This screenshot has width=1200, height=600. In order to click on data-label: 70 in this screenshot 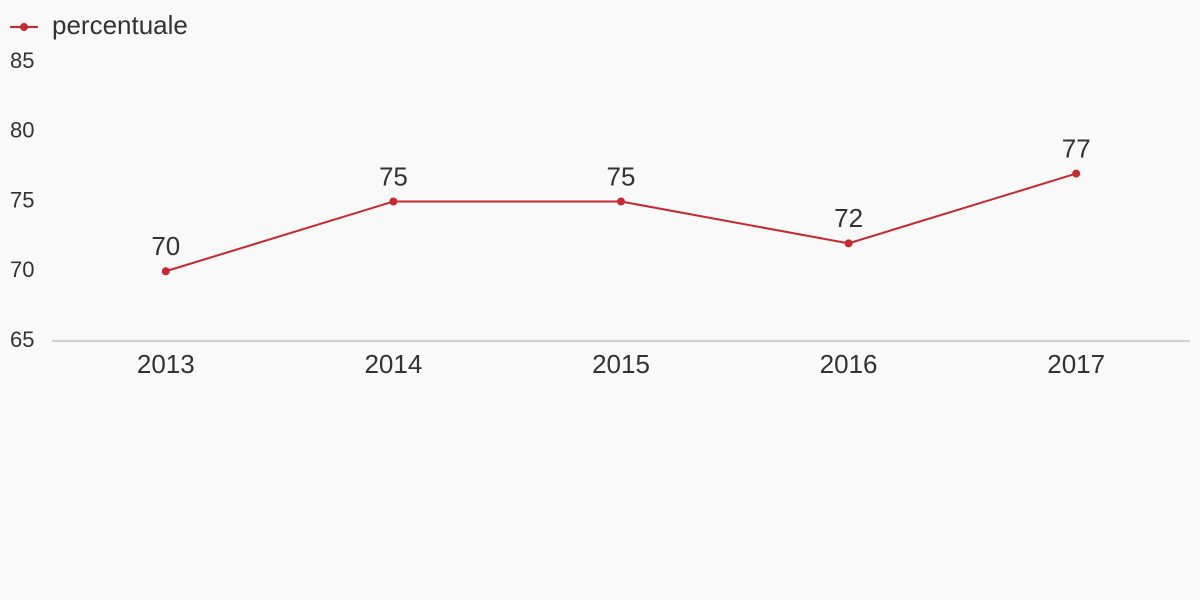, I will do `click(165, 246)`.